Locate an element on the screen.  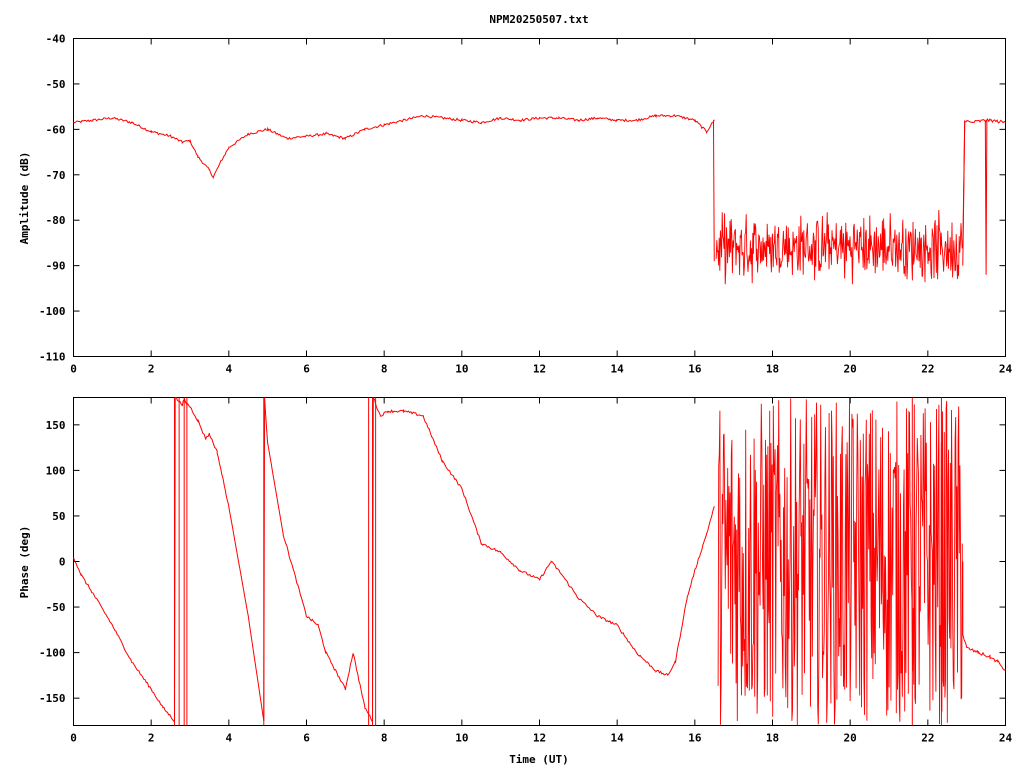
amplitude-series-tail is located at coordinates (984, 183).